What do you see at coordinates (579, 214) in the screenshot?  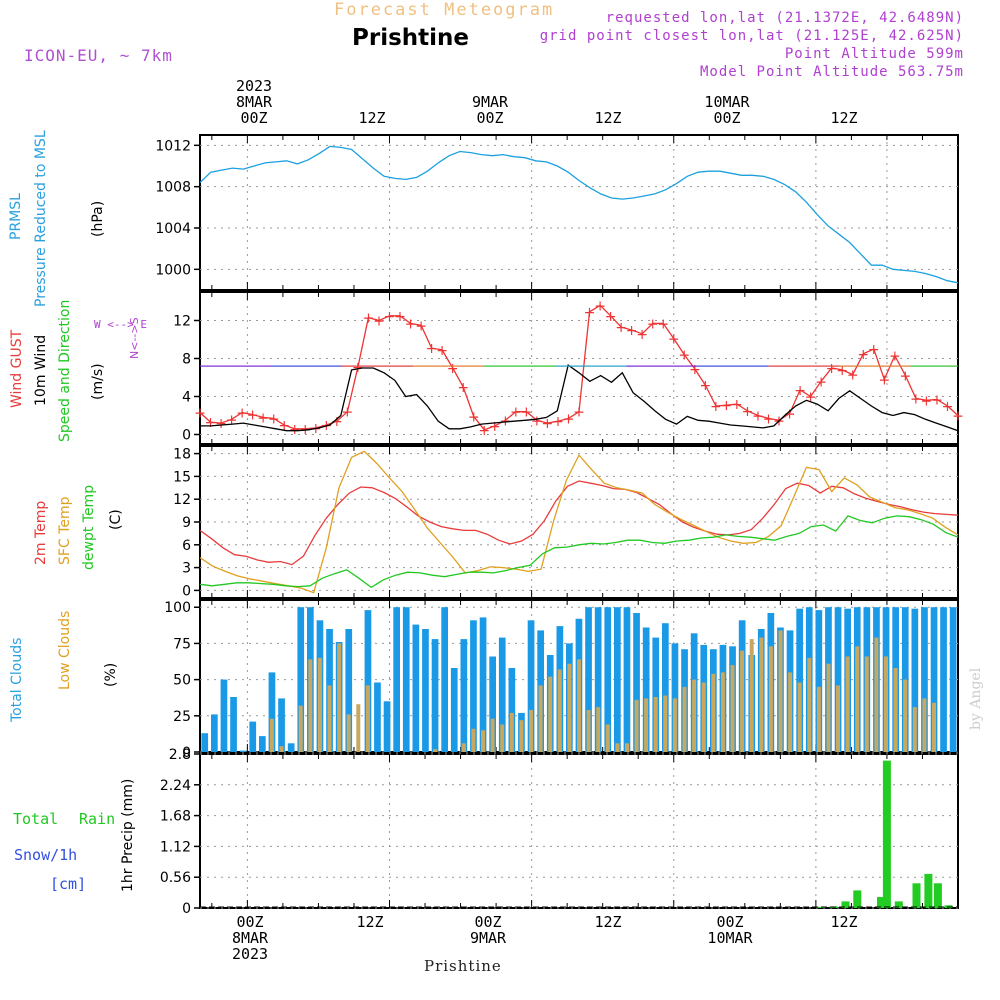 I see `prmsl-line` at bounding box center [579, 214].